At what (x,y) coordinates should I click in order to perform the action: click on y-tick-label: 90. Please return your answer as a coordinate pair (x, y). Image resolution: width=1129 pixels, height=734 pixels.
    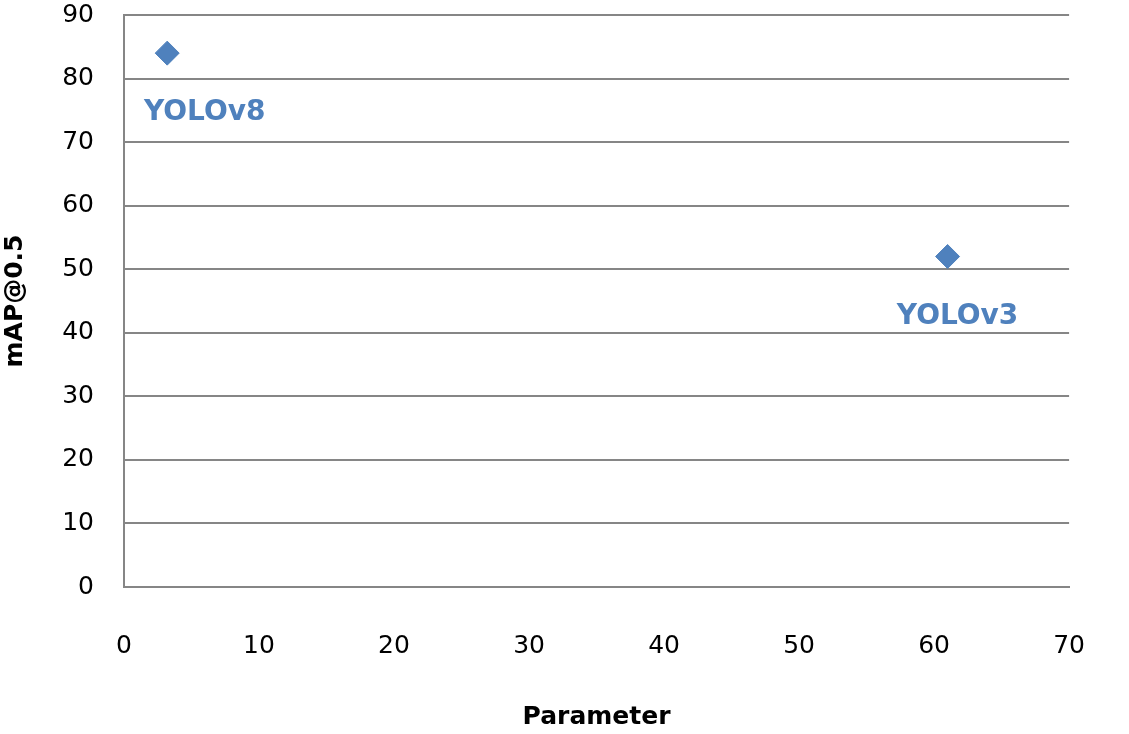
    Looking at the image, I should click on (78, 14).